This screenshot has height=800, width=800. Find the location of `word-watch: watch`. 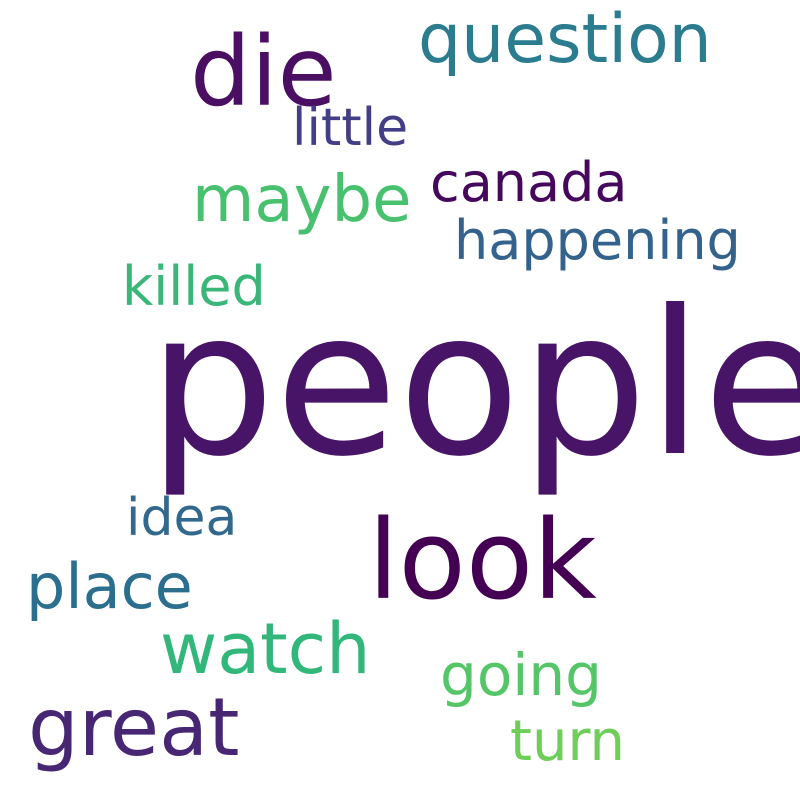

word-watch: watch is located at coordinates (265, 649).